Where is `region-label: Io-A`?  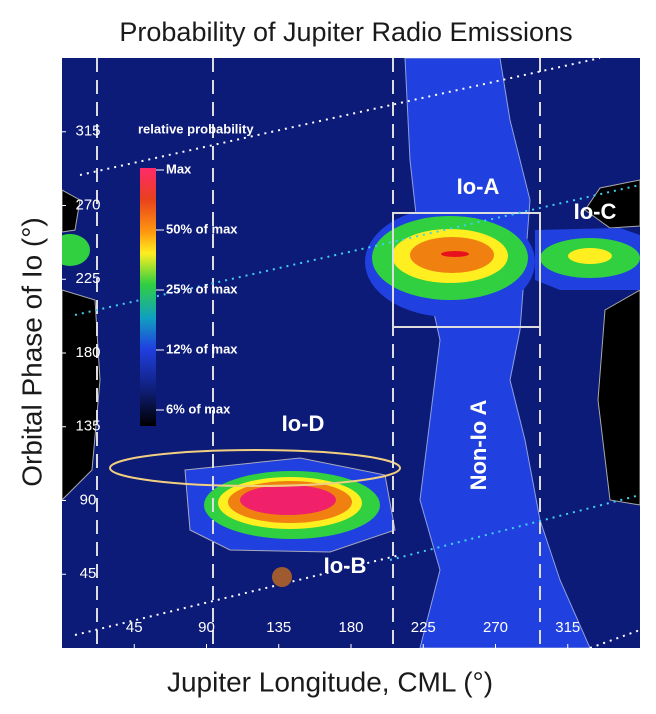 region-label: Io-A is located at coordinates (478, 186).